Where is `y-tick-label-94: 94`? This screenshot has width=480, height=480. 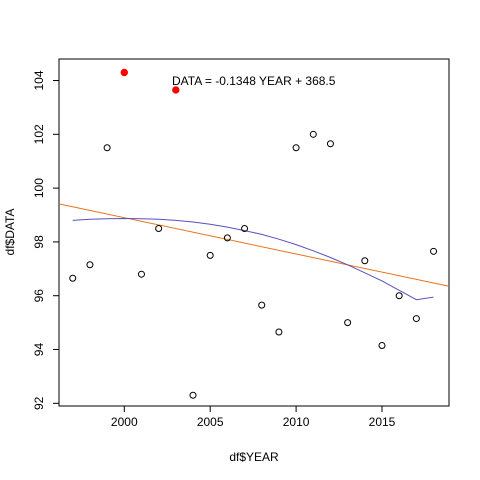
y-tick-label-94: 94 is located at coordinates (39, 350).